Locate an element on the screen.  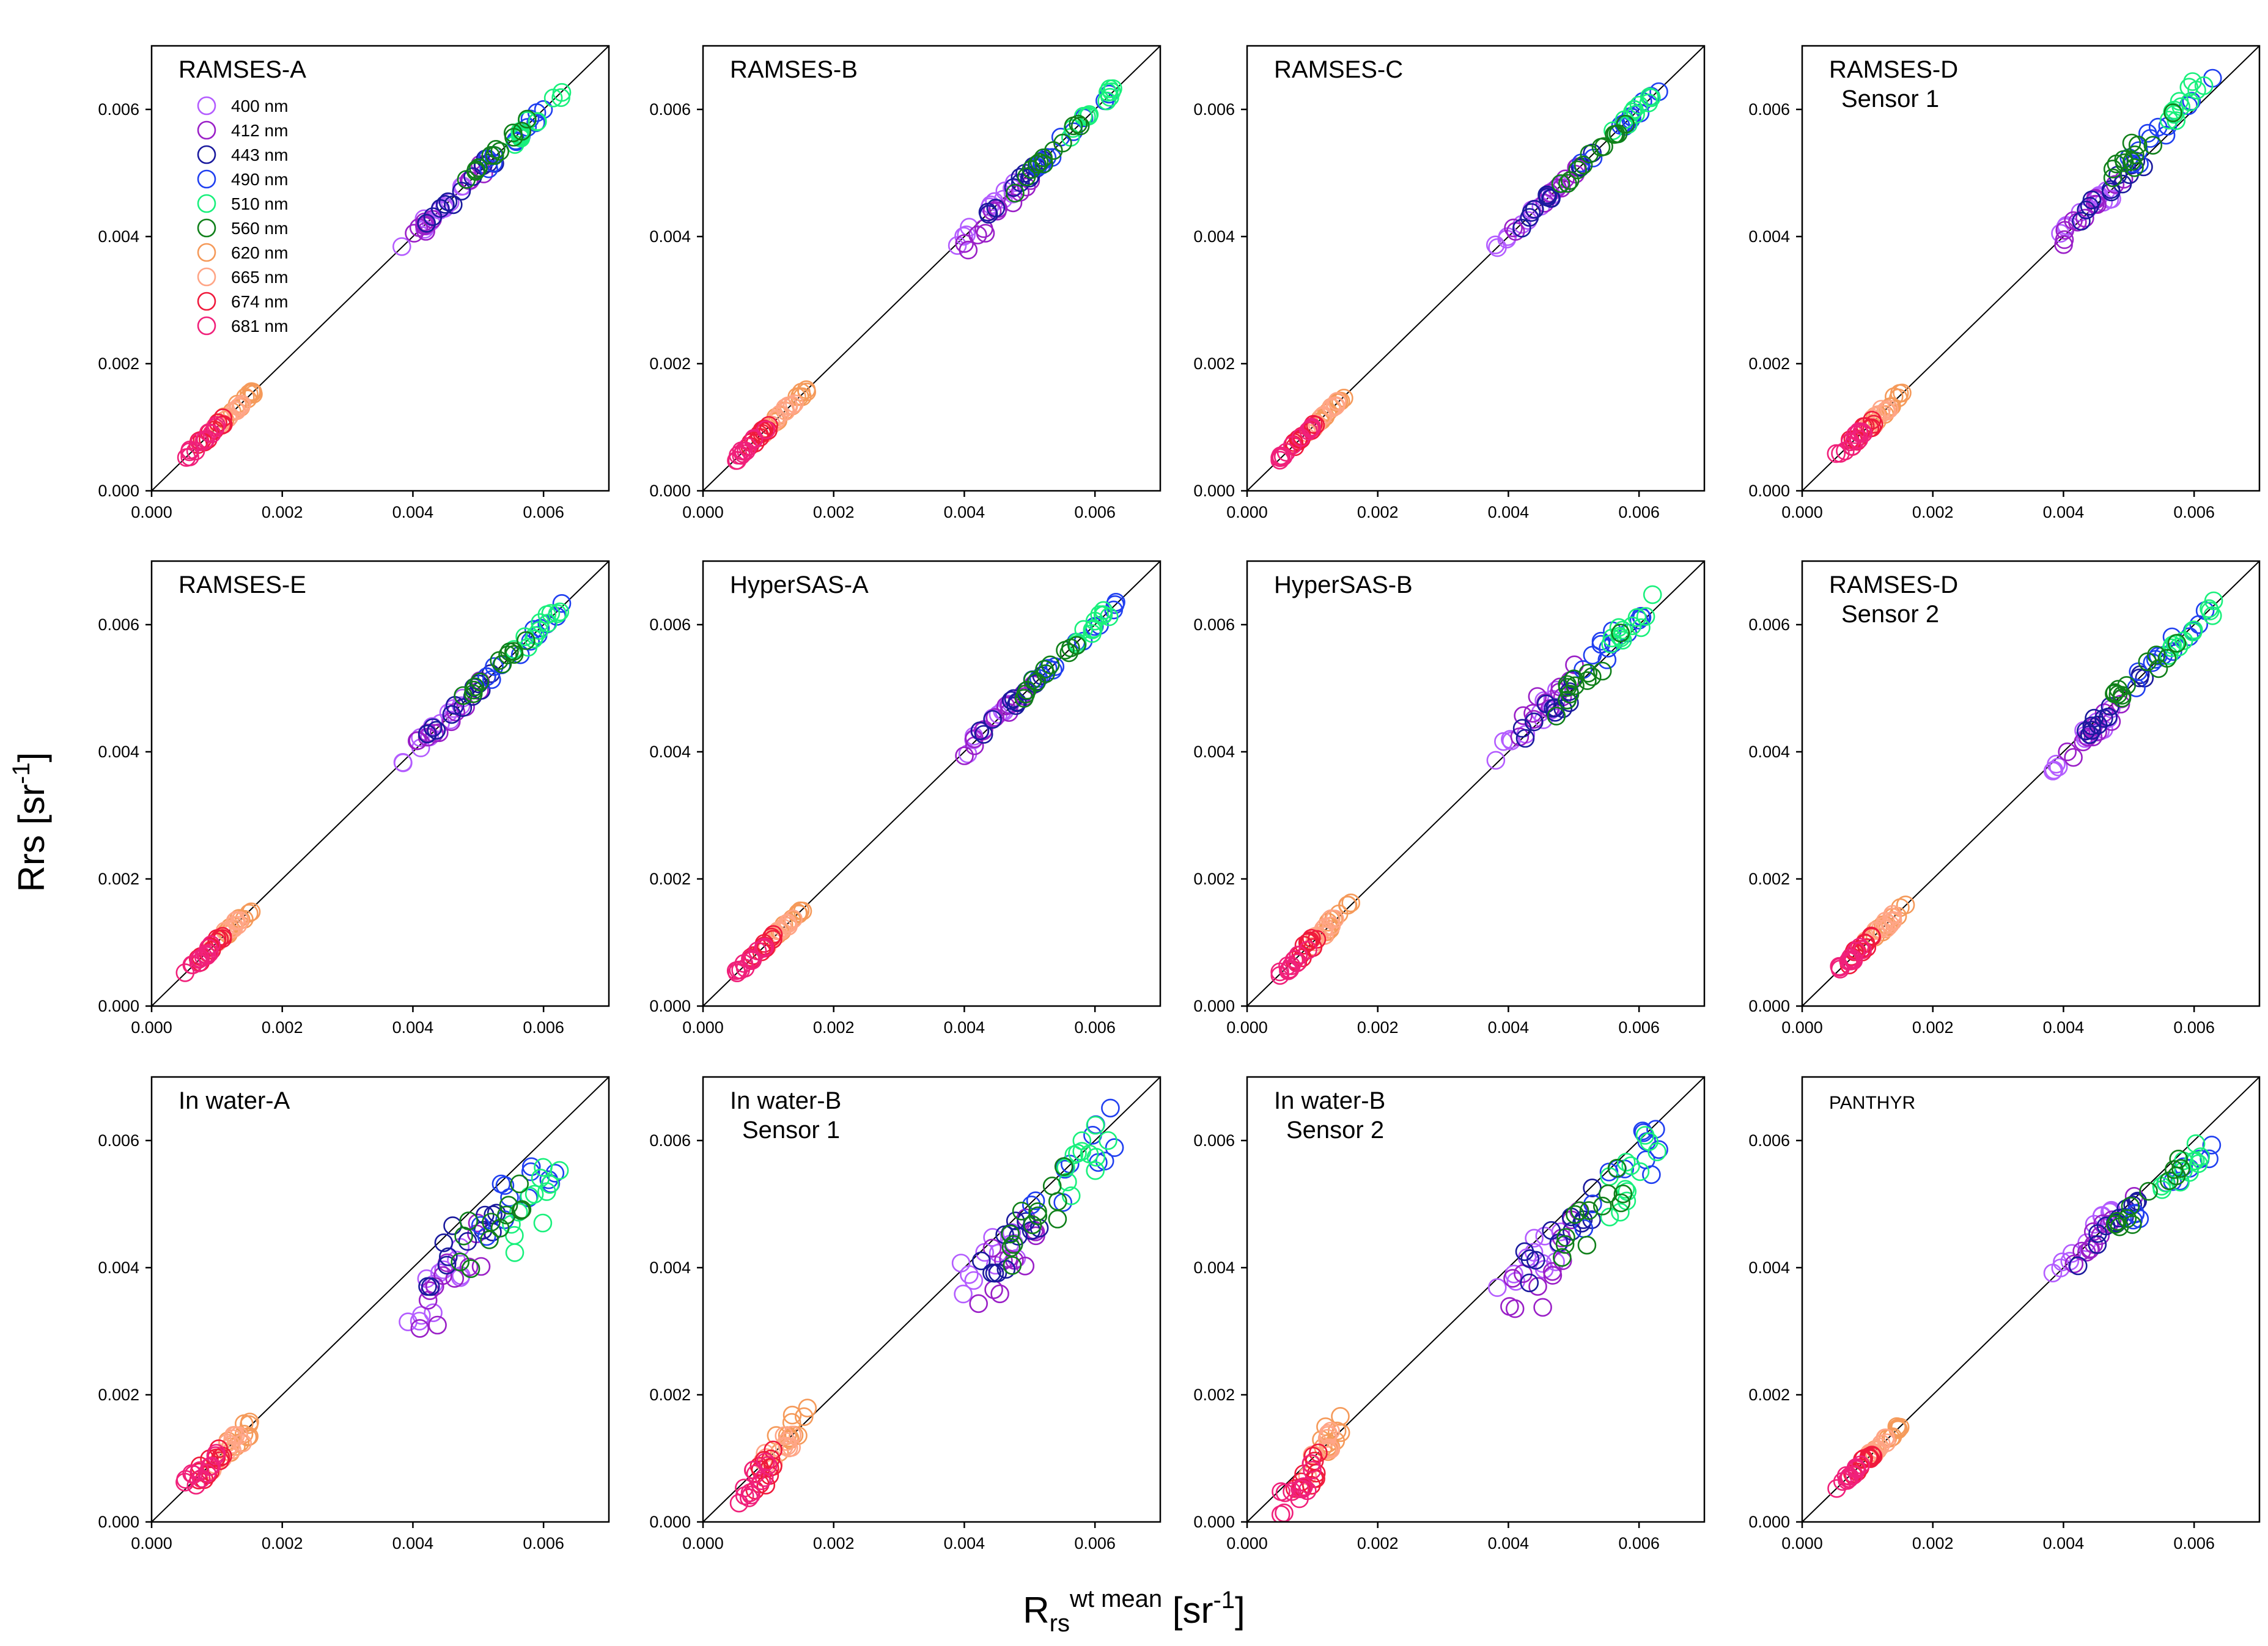
legend-label: 665 nm is located at coordinates (259, 277).